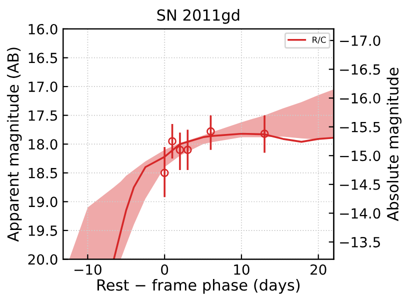 This screenshot has height=305, width=407. I want to click on x-tick-label: −10, so click(88, 269).